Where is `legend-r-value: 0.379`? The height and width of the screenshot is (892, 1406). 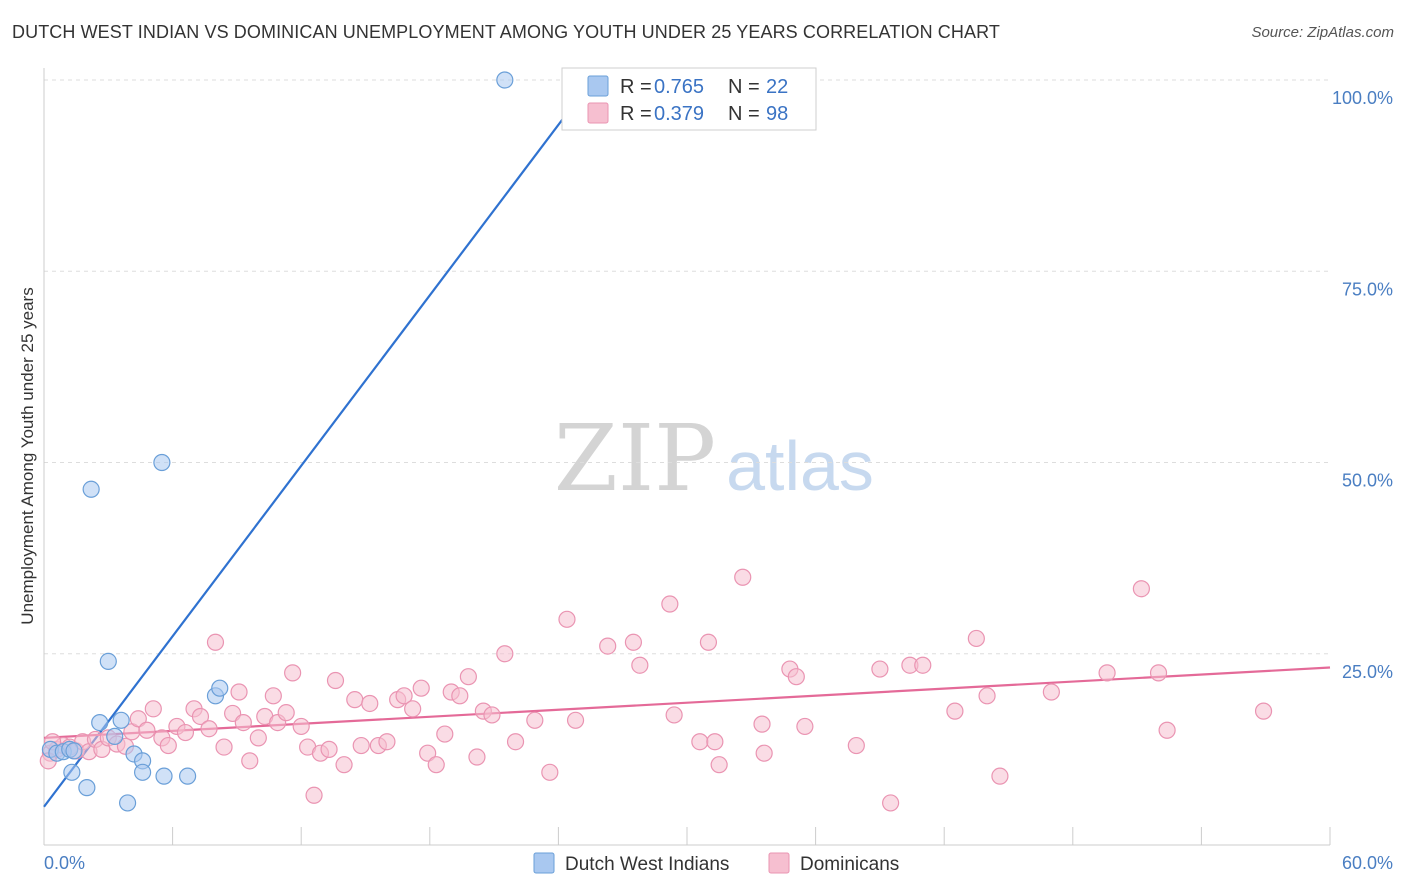
legend-r-value: 0.379 is located at coordinates (679, 114).